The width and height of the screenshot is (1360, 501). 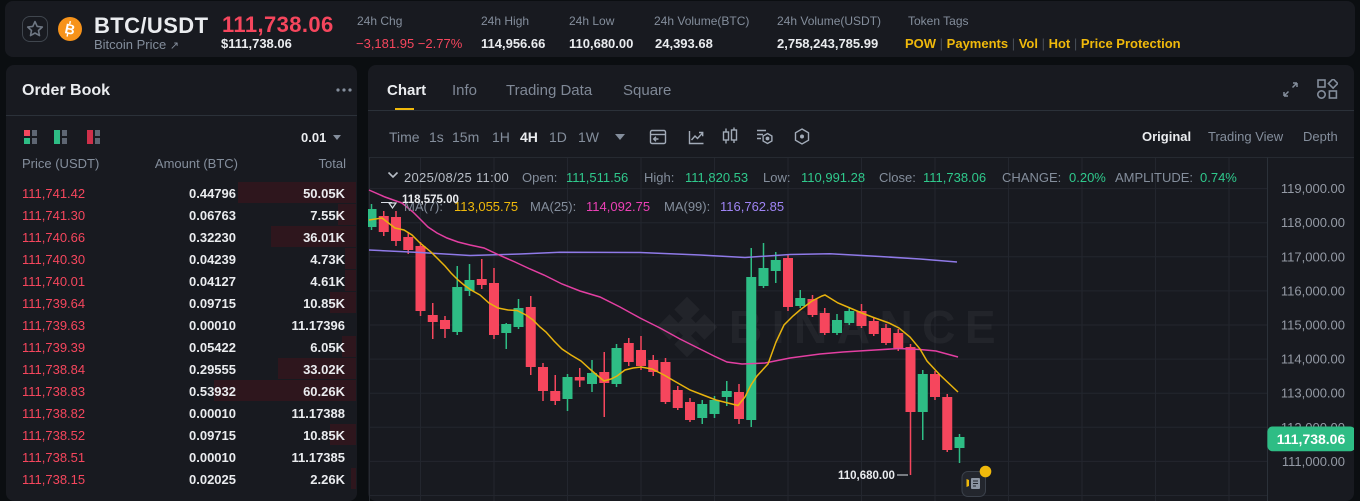 What do you see at coordinates (1313, 290) in the screenshot?
I see `svg-text: 116,000.00` at bounding box center [1313, 290].